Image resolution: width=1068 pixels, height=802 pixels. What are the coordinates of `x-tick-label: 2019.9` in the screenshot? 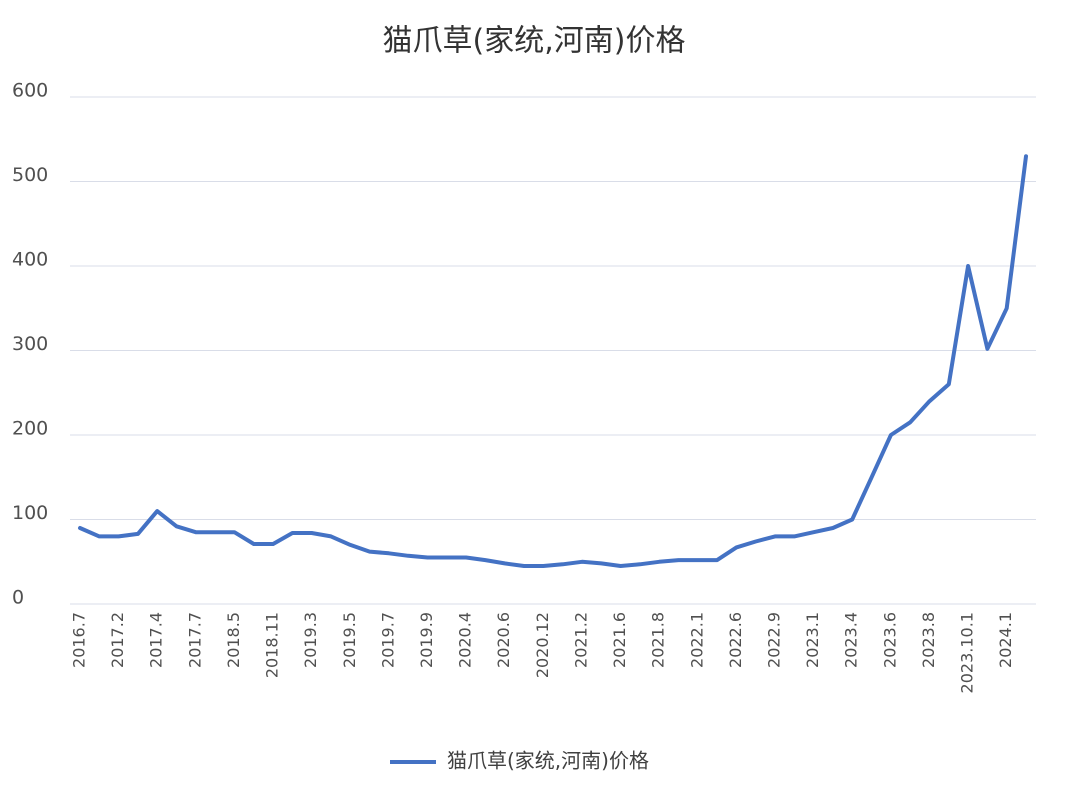 It's located at (426, 640).